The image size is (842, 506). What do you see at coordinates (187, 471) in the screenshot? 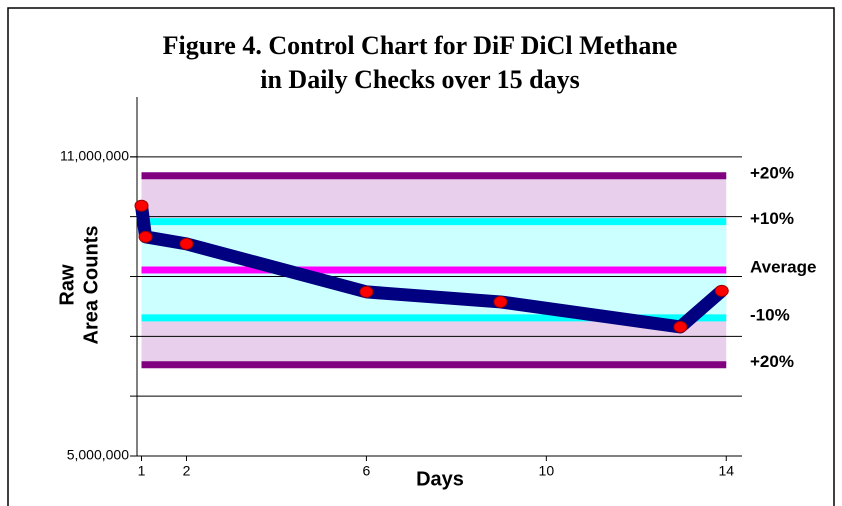
I see `x-tick-label: 2` at bounding box center [187, 471].